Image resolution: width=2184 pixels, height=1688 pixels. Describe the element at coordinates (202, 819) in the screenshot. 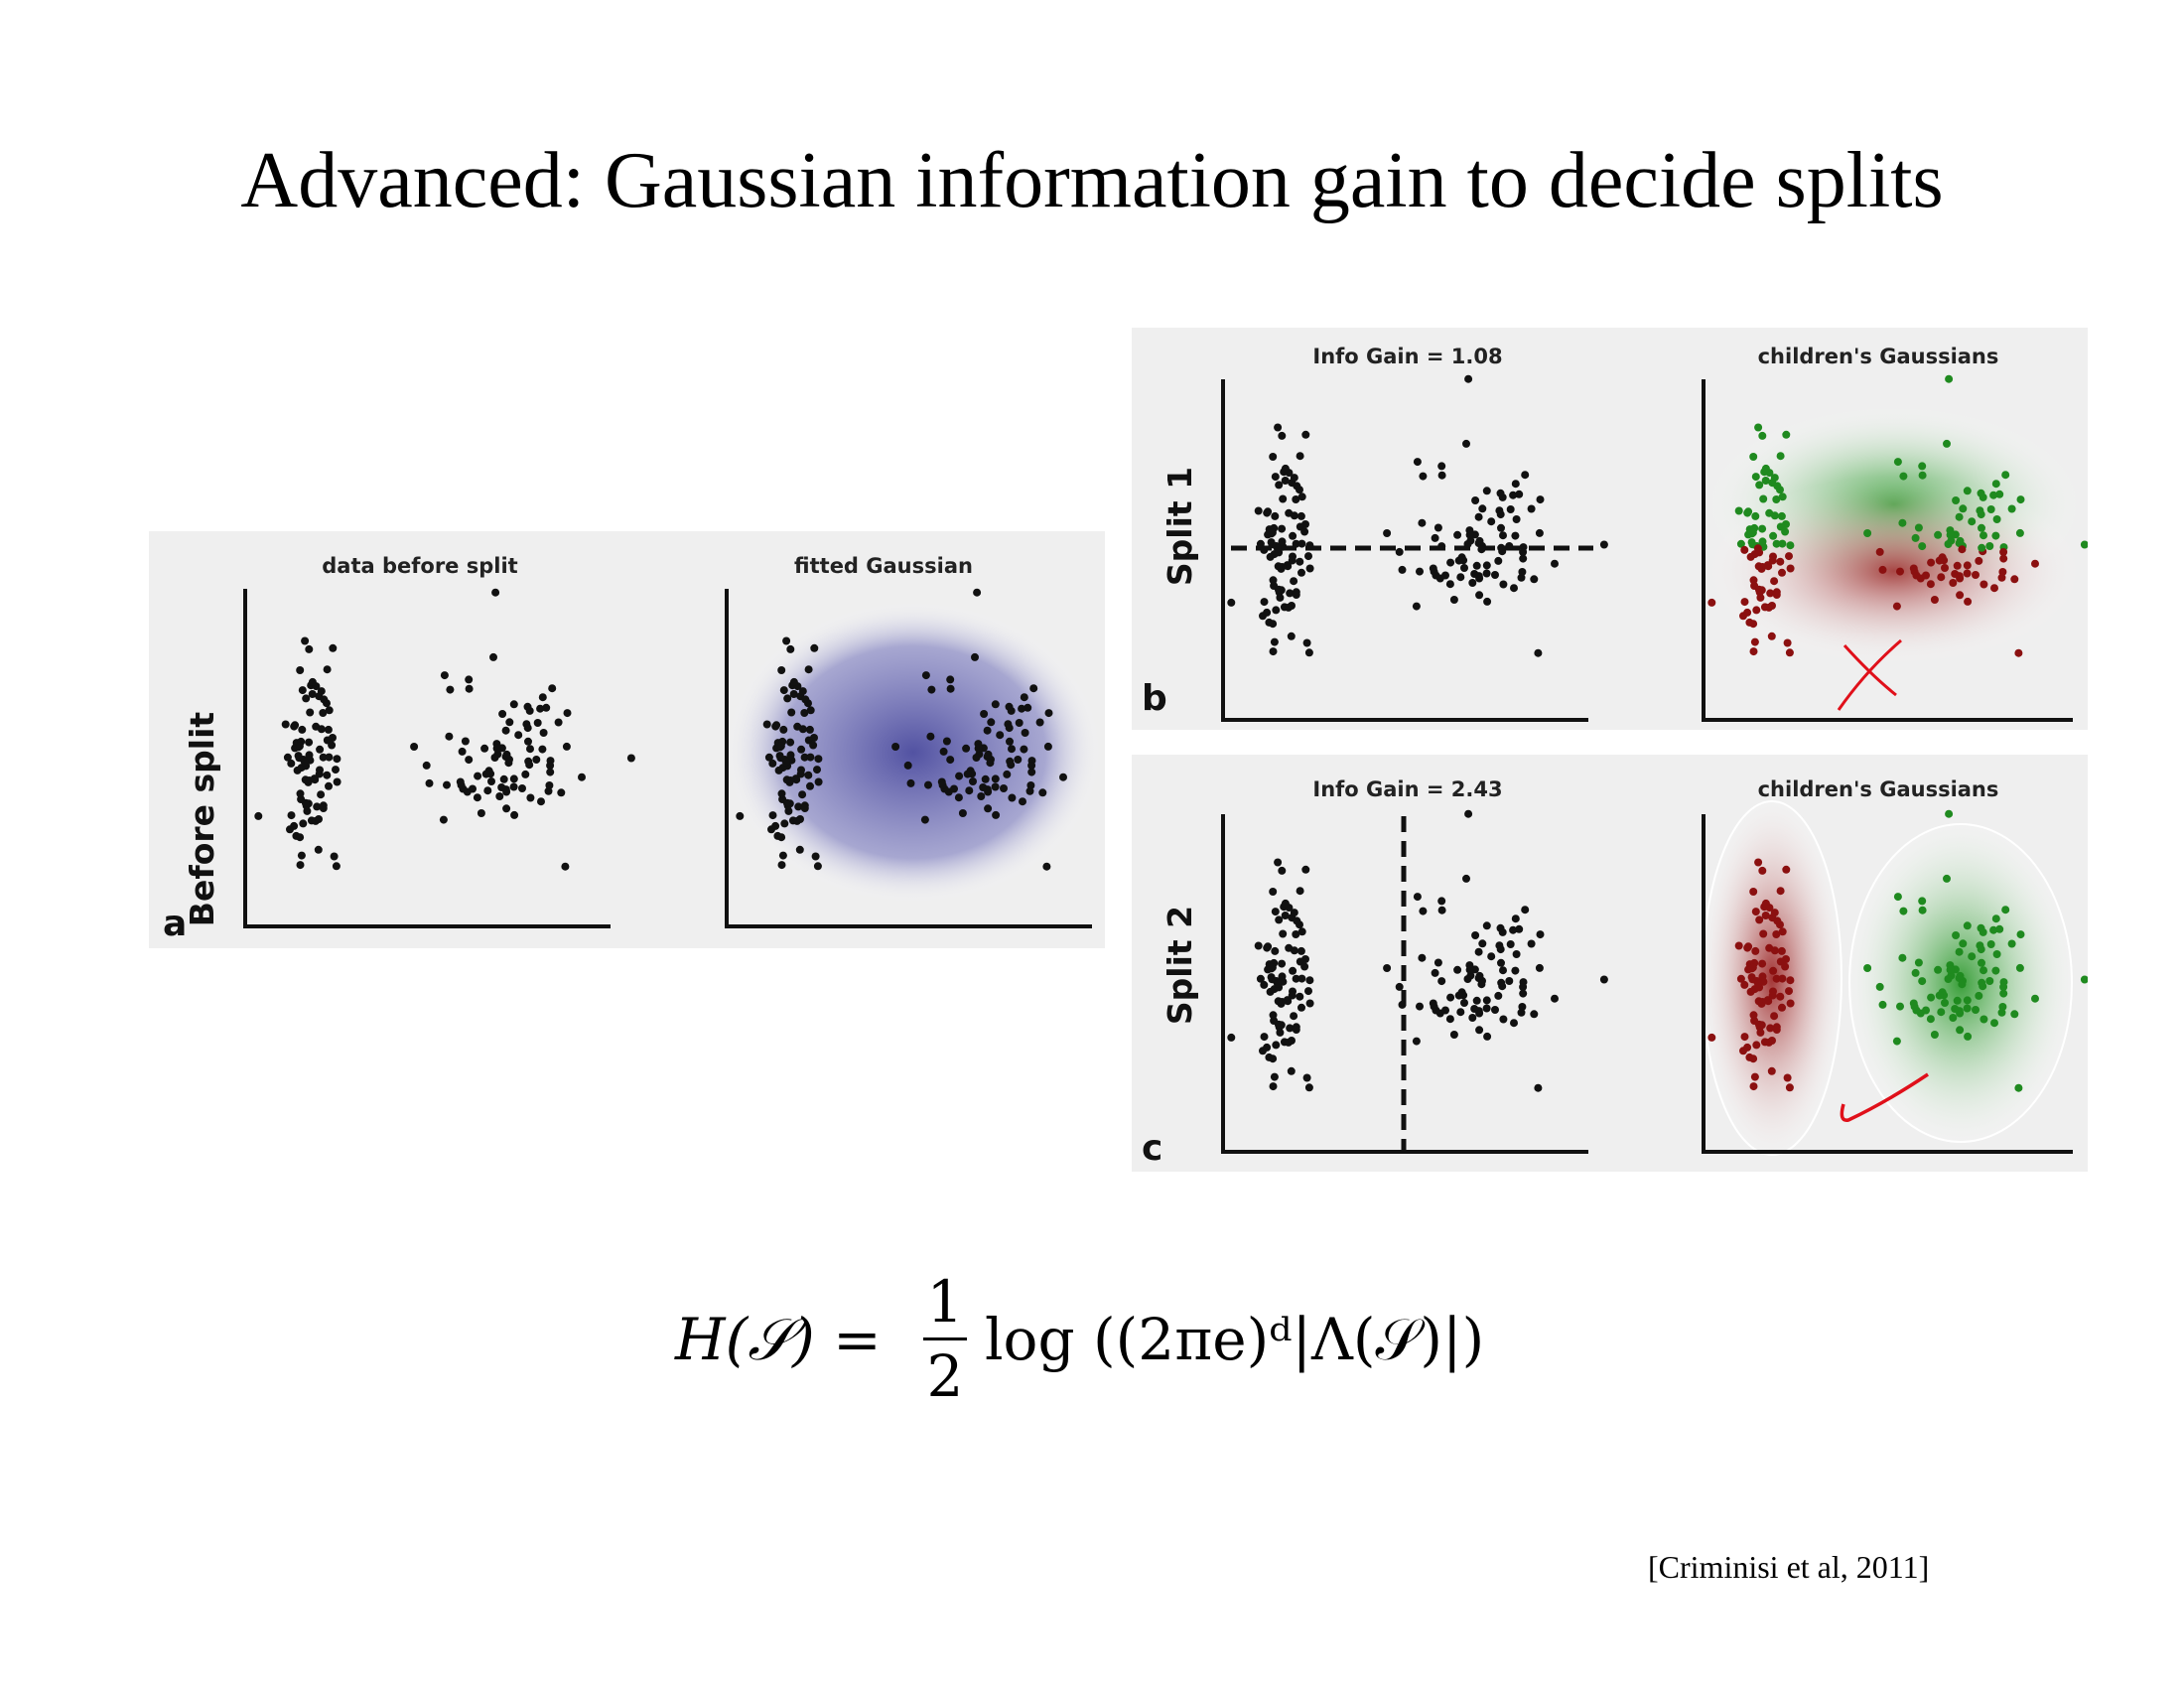

I see `row-label-before-split: Before split` at that location.